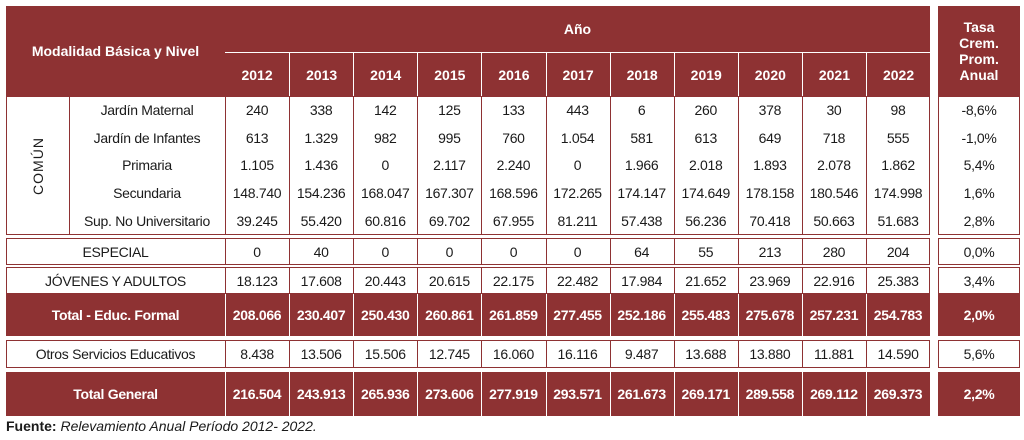 Image resolution: width=1024 pixels, height=440 pixels. Describe the element at coordinates (770, 109) in the screenshot. I see `data-cell: 378` at that location.